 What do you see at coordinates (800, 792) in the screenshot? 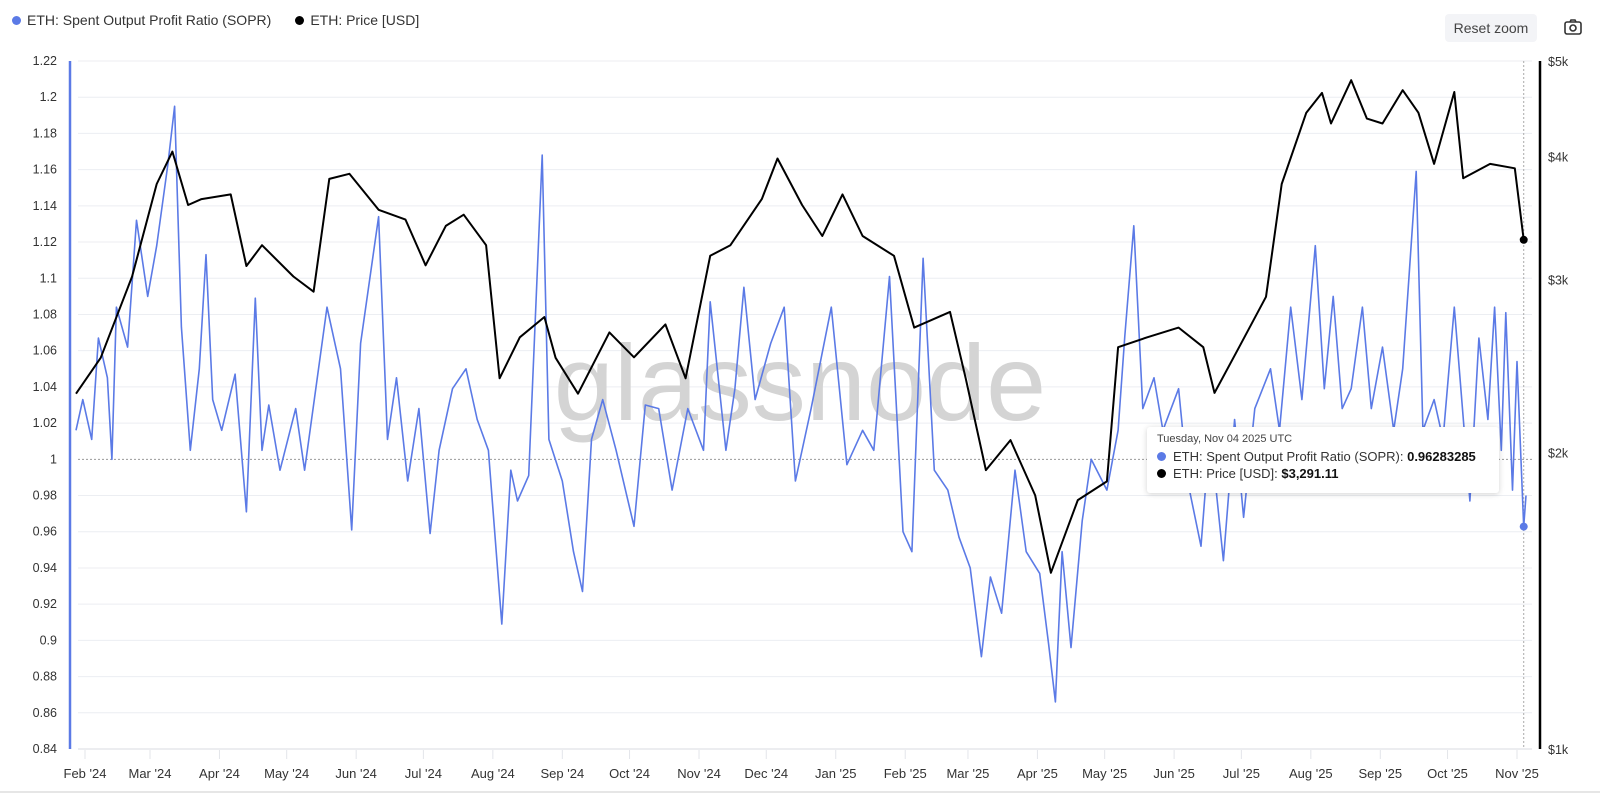
I see `bottom-divider` at bounding box center [800, 792].